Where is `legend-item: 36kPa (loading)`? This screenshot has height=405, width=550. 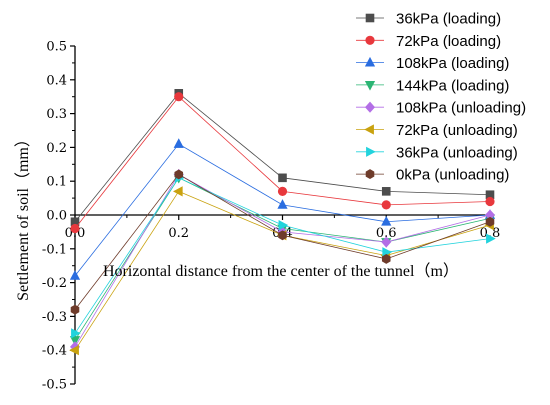 legend-item: 36kPa (loading) is located at coordinates (428, 19).